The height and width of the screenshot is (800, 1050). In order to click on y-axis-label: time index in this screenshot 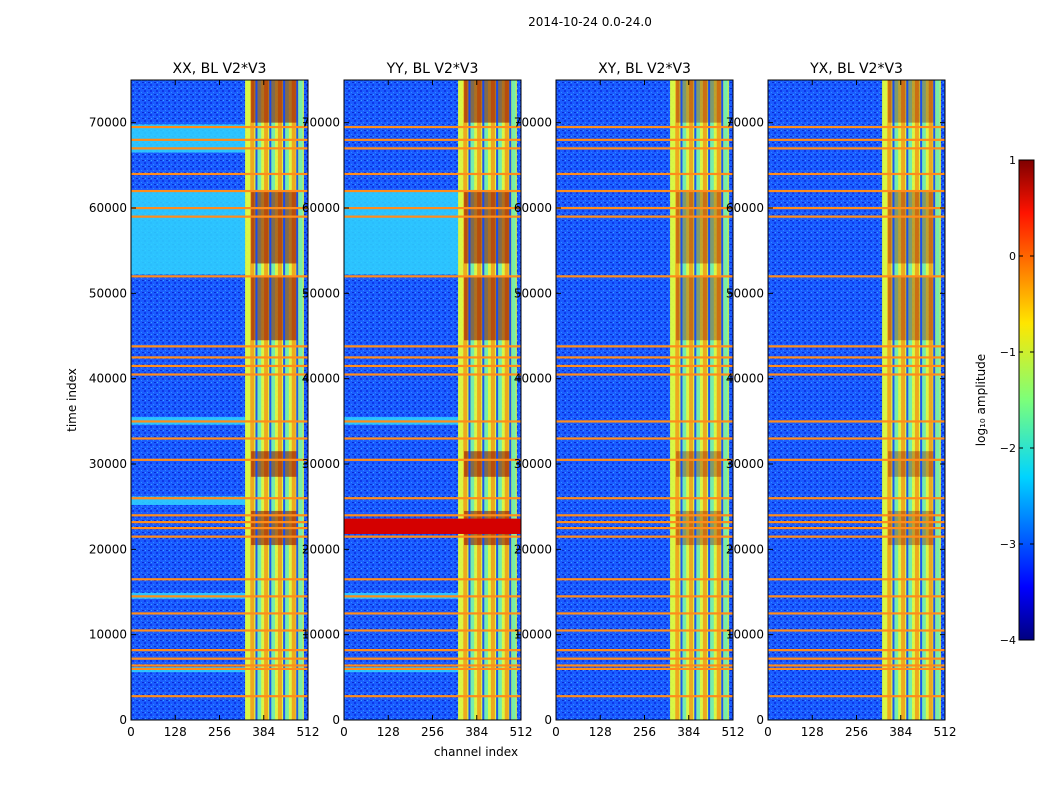, I will do `click(72, 400)`.